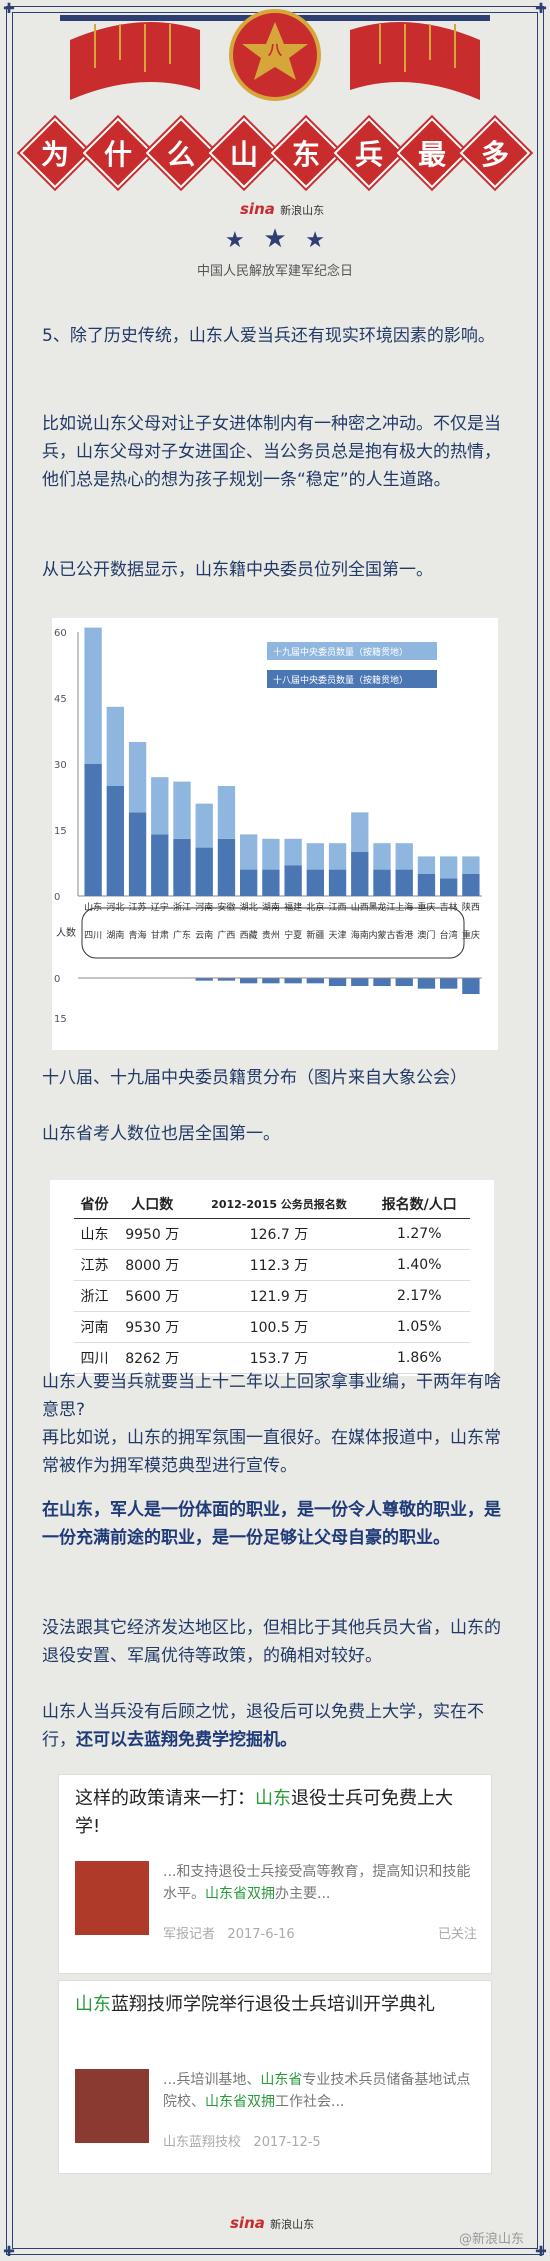  What do you see at coordinates (275, 55) in the screenshot?
I see `banner-graphic` at bounding box center [275, 55].